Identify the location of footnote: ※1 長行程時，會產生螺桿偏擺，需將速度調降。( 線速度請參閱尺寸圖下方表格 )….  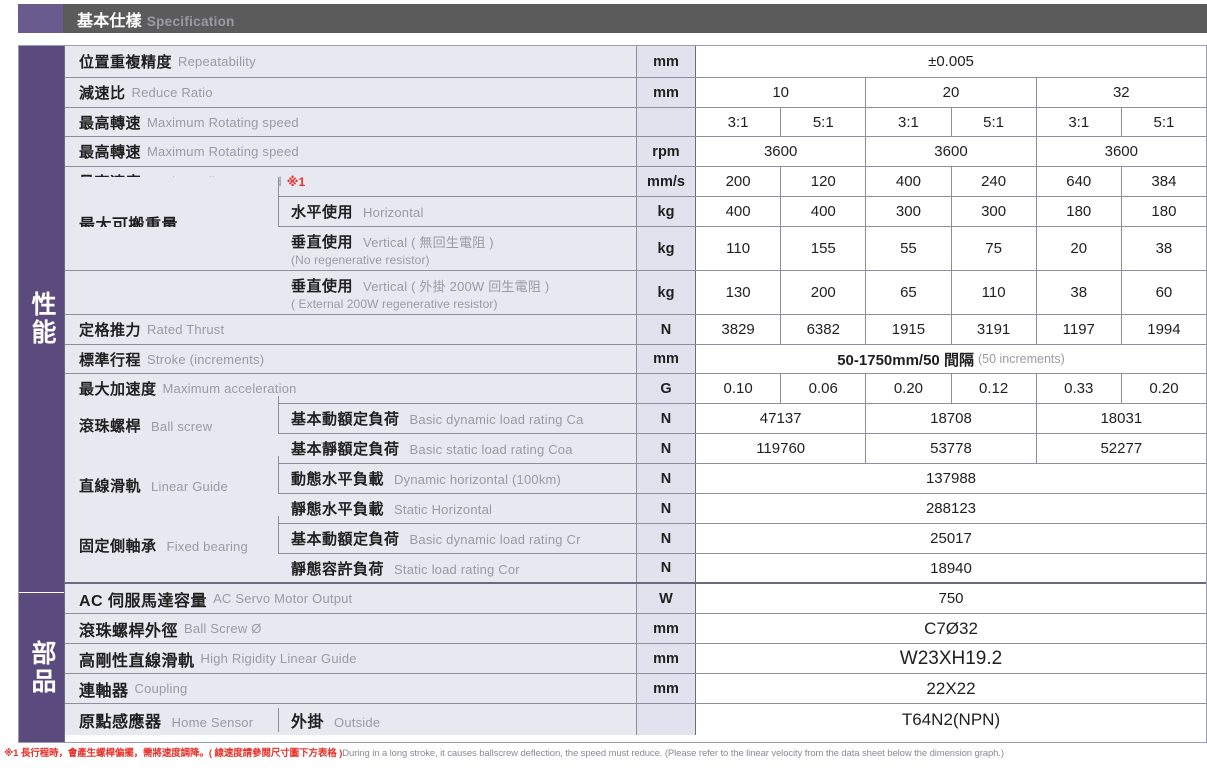
(605, 753).